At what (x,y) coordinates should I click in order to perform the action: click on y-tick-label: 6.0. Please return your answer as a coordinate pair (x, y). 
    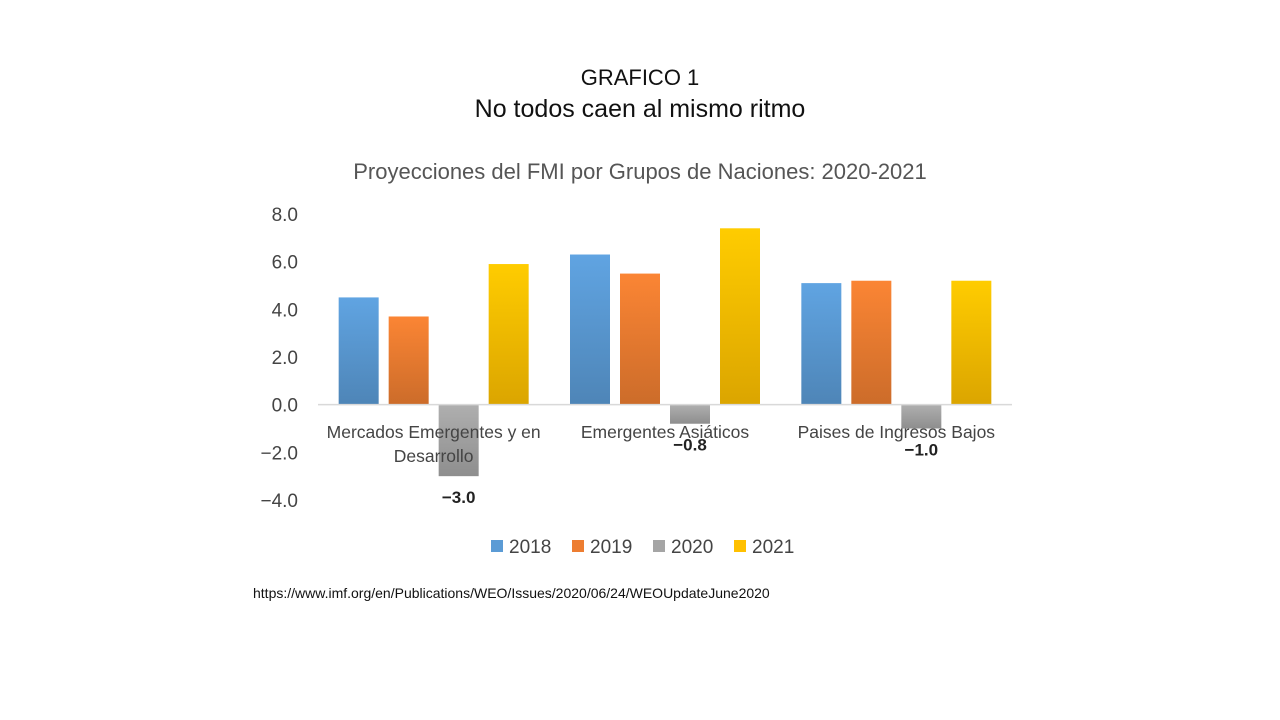
    Looking at the image, I should click on (285, 263).